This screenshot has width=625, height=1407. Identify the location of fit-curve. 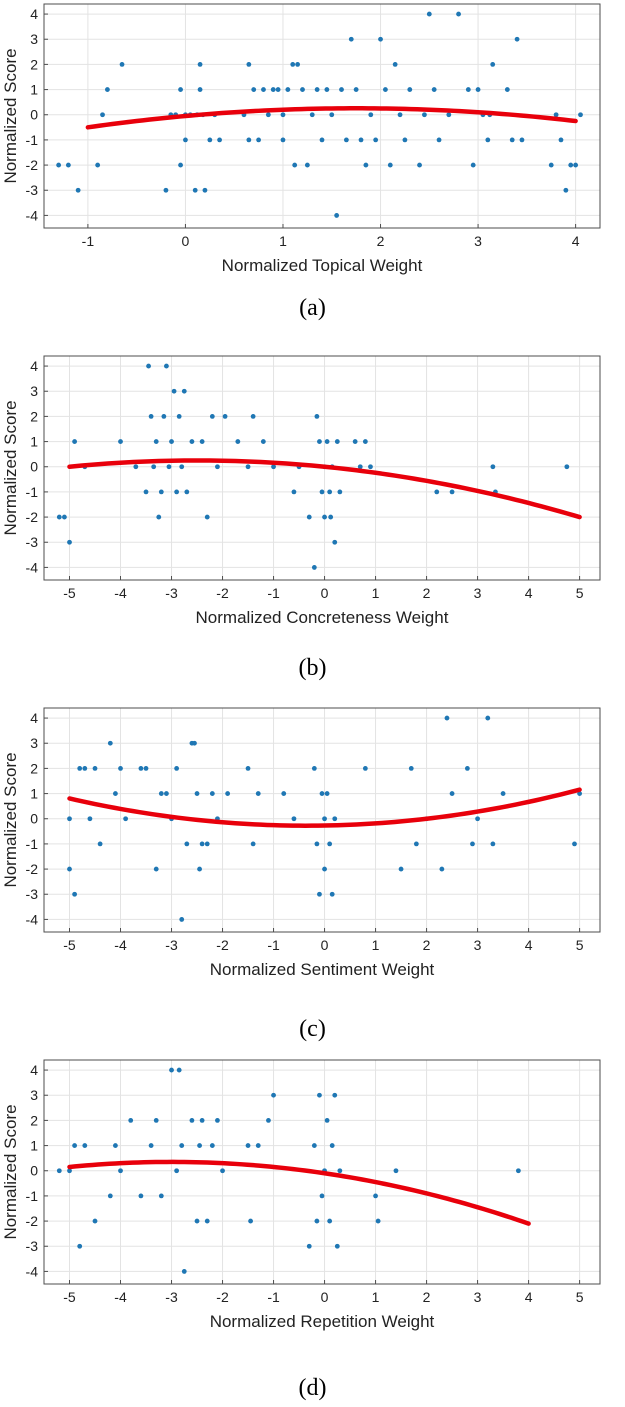
(331, 118).